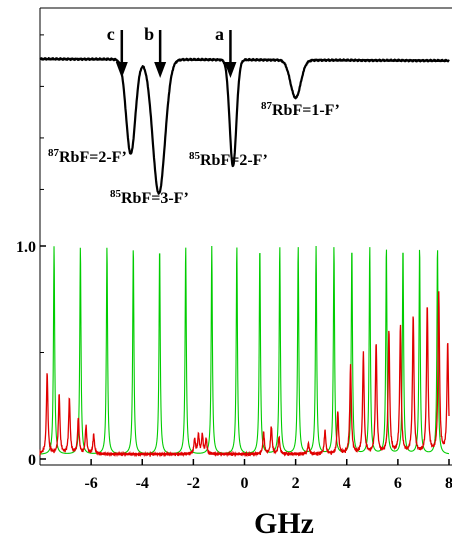  I want to click on x-tick-label: 6, so click(398, 483).